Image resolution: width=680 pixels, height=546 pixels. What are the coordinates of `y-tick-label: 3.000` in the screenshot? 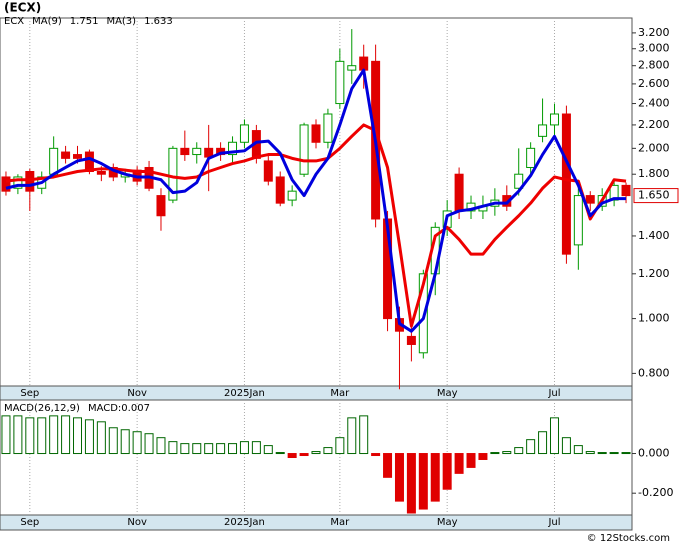 It's located at (654, 48).